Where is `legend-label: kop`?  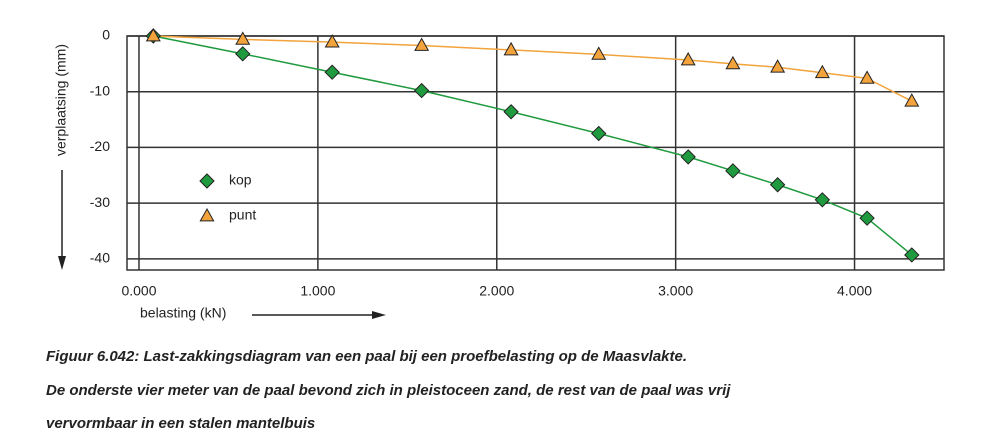 legend-label: kop is located at coordinates (240, 180).